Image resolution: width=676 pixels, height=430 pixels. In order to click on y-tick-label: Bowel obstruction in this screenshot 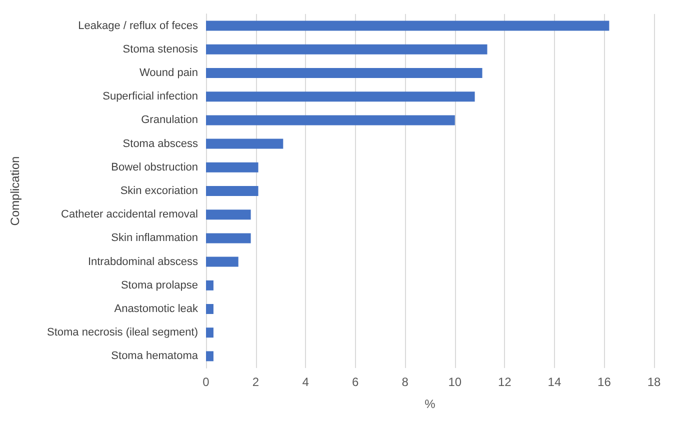, I will do `click(154, 167)`.